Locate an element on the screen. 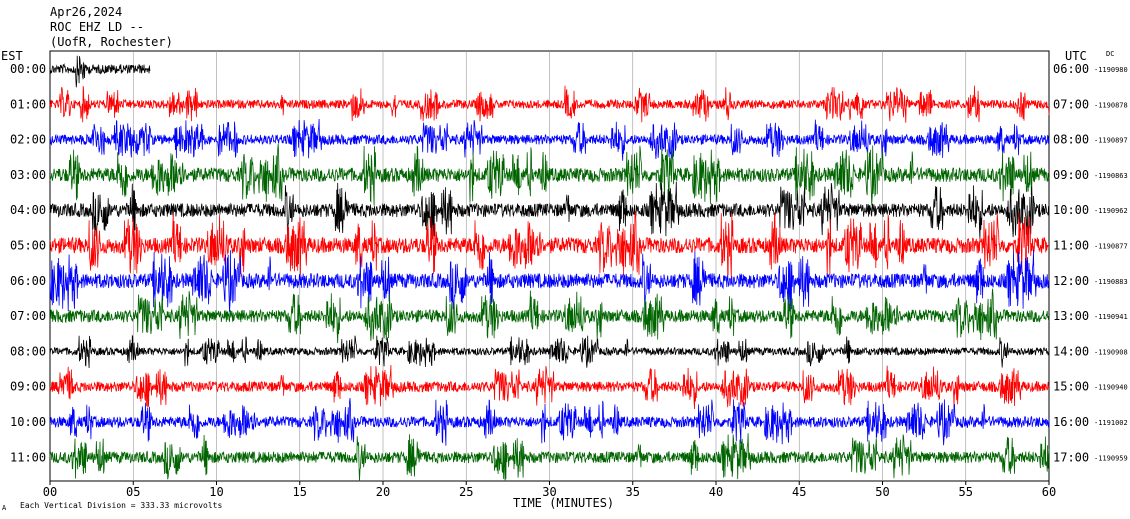 The width and height of the screenshot is (1130, 519). x-tick-label: 55 is located at coordinates (966, 492).